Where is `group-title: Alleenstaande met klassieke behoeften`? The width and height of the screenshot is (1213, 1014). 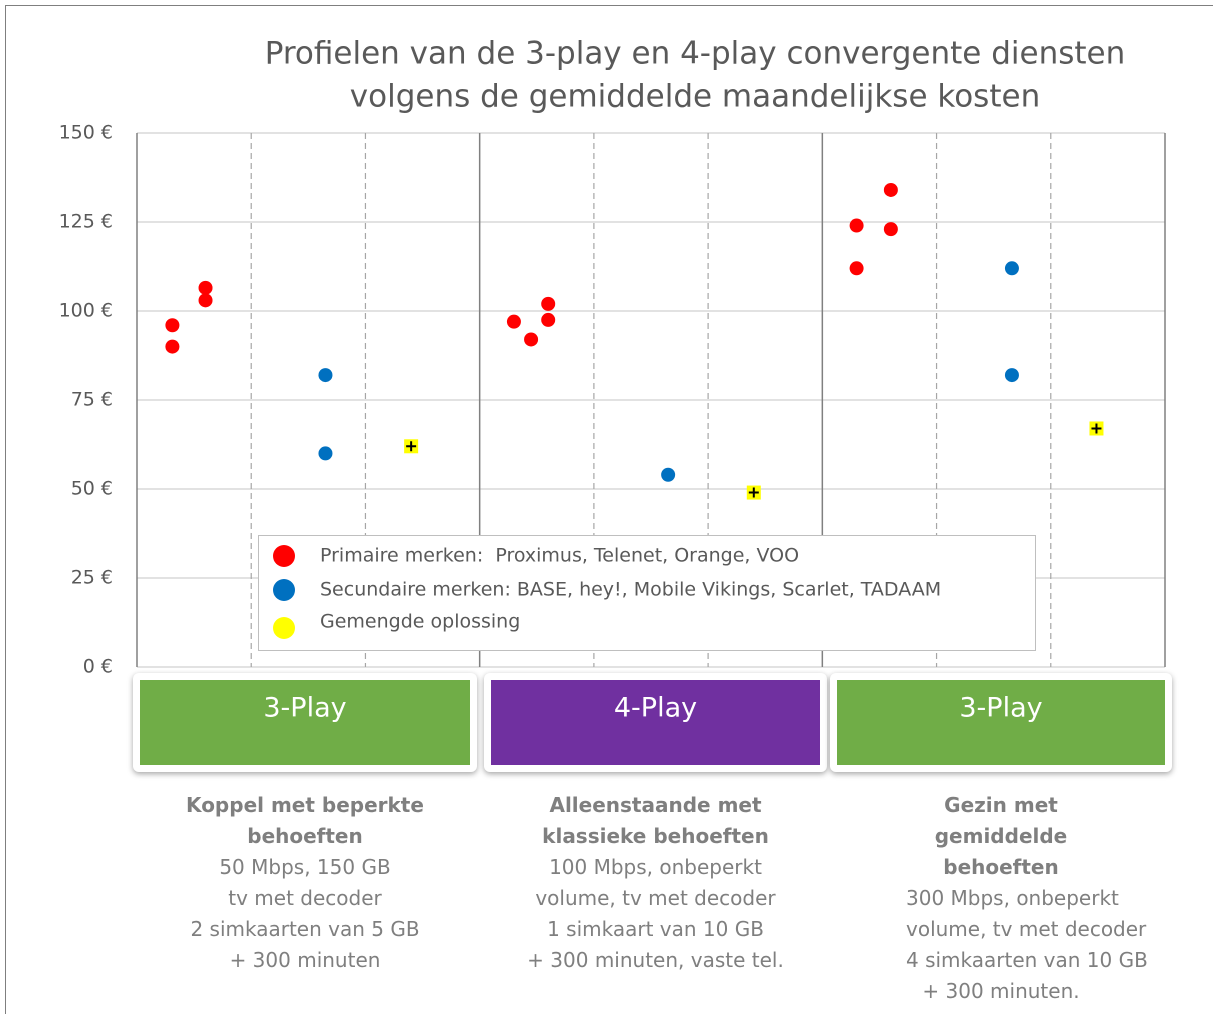
group-title: Alleenstaande met klassieke behoeften is located at coordinates (655, 820).